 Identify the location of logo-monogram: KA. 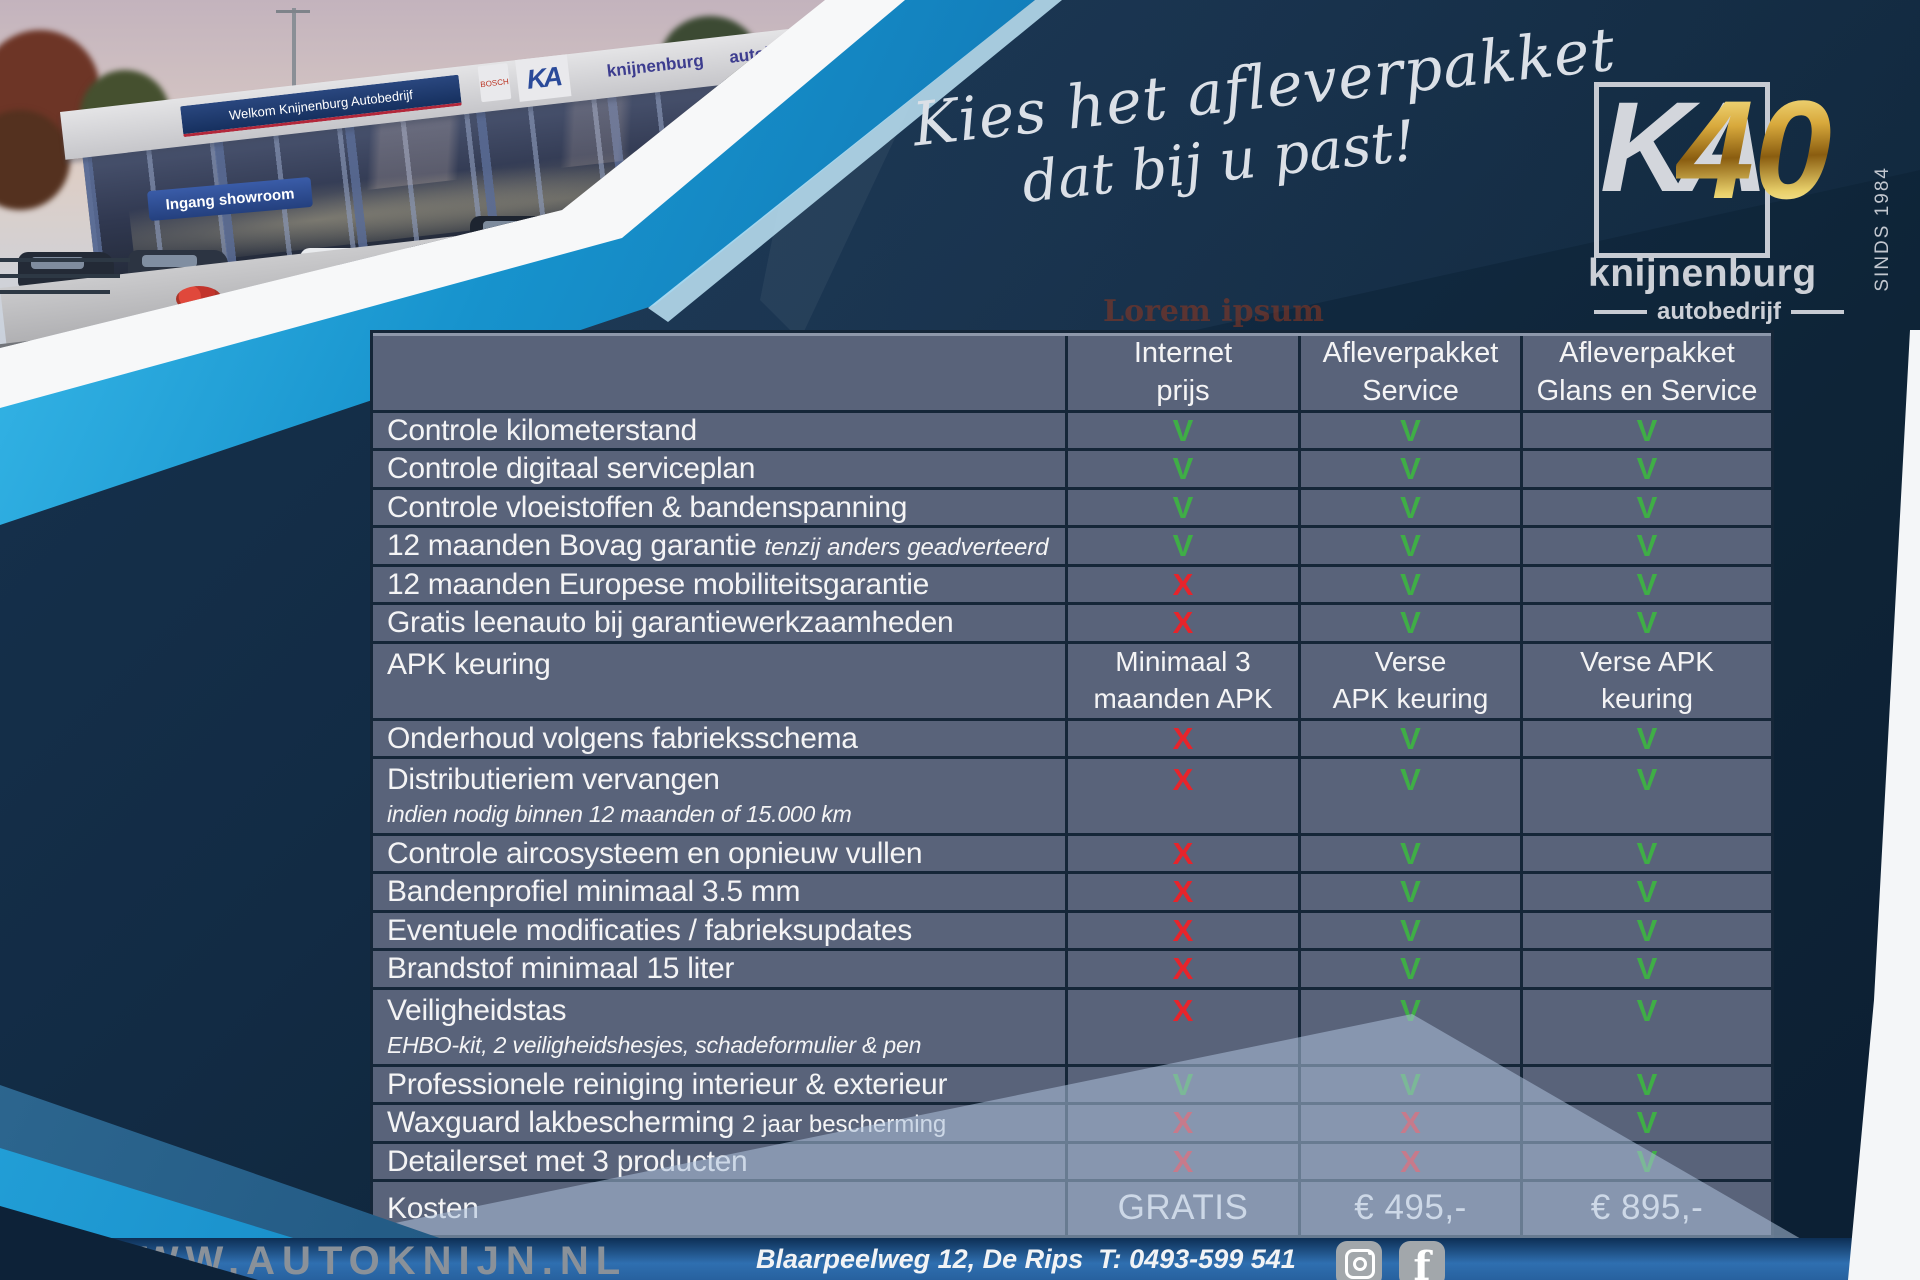
(1684, 148).